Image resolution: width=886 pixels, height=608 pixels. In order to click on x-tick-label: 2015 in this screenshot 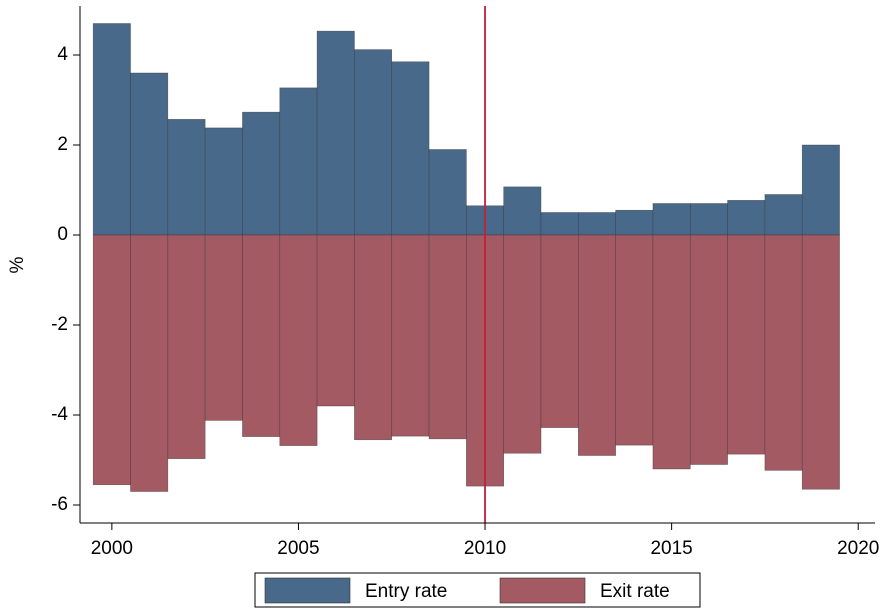, I will do `click(671, 548)`.